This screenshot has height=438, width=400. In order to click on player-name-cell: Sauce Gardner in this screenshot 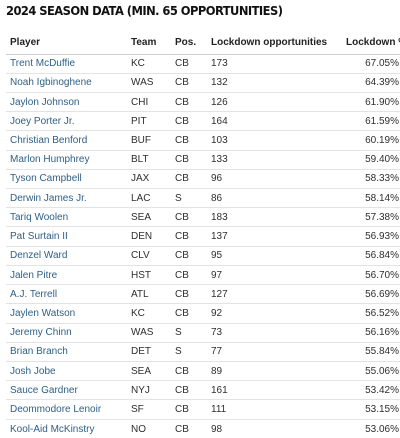, I will do `click(44, 390)`.